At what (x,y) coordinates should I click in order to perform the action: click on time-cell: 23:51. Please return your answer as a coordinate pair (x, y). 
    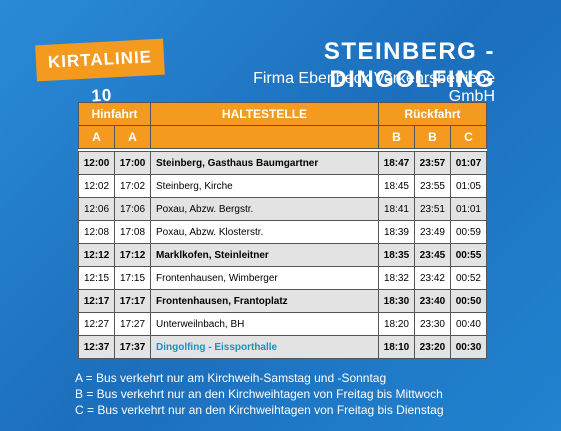
    Looking at the image, I should click on (432, 209).